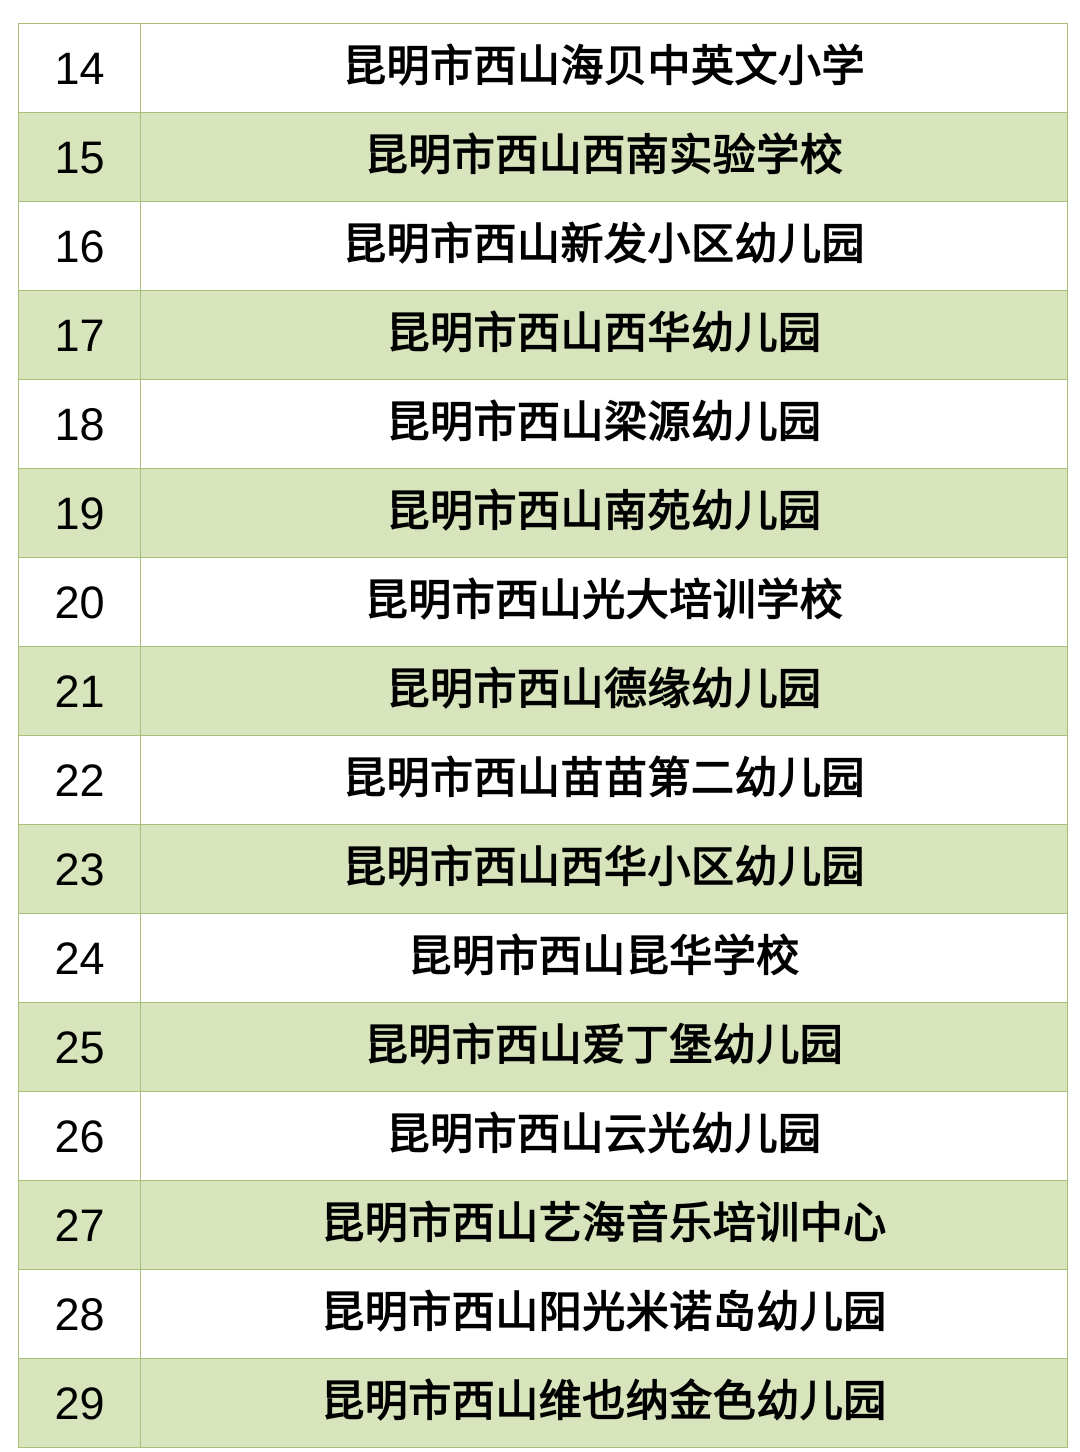  Describe the element at coordinates (604, 157) in the screenshot. I see `school-name-cell: 昆明市西山西南实验学校` at that location.